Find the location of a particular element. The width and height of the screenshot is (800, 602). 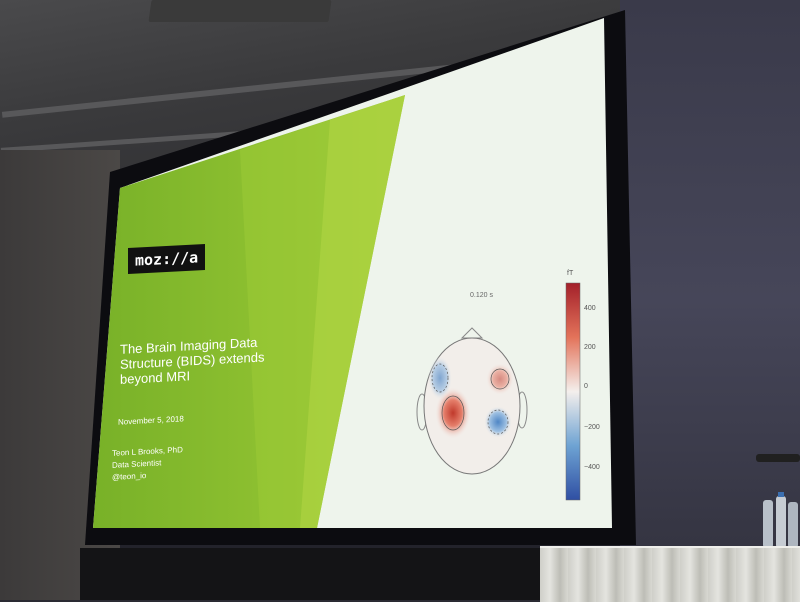

stage-front is located at coordinates (315, 574).